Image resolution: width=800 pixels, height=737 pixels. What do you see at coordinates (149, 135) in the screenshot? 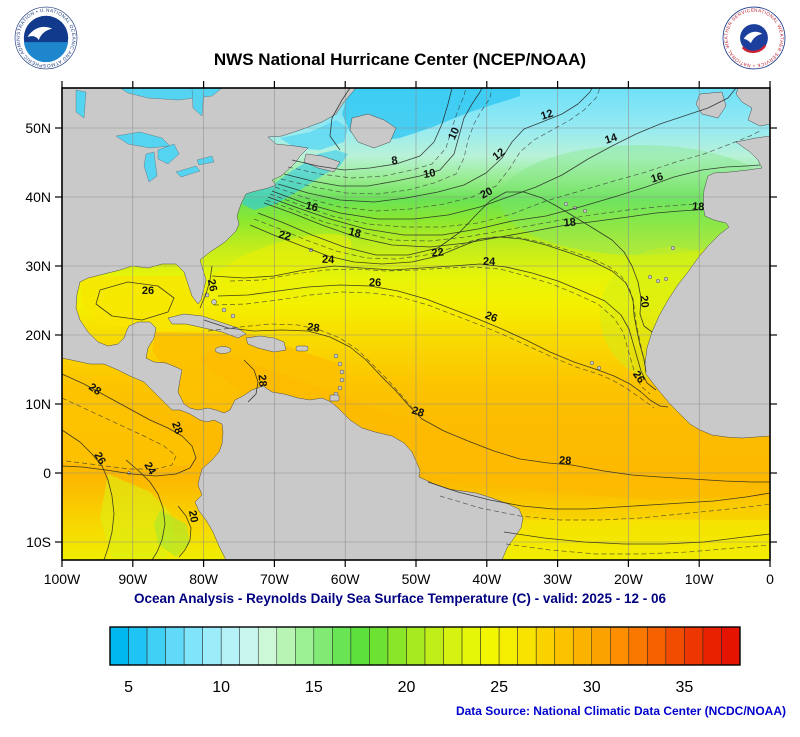
I see `lakes-and-bays` at bounding box center [149, 135].